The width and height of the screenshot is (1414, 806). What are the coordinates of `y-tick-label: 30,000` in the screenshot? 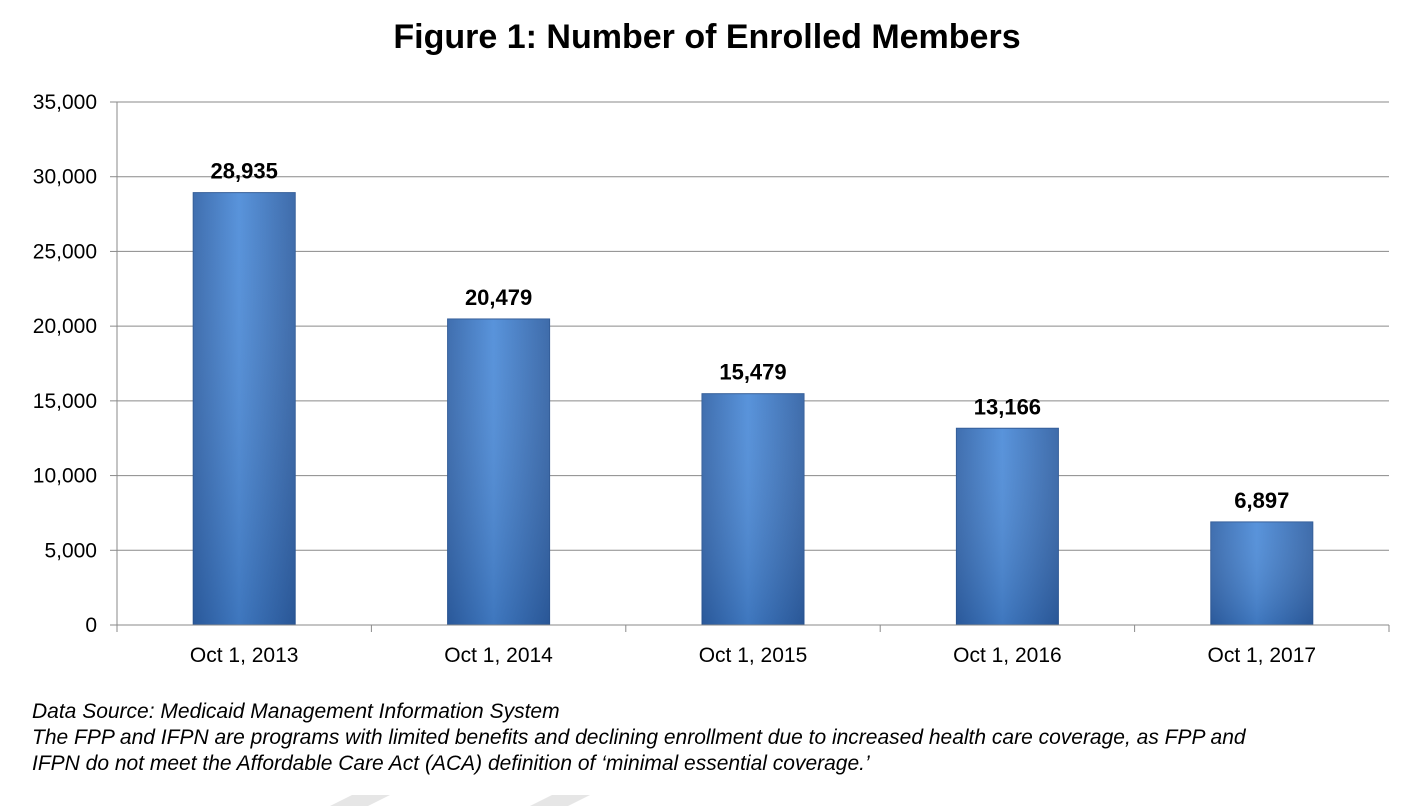 It's located at (65, 177).